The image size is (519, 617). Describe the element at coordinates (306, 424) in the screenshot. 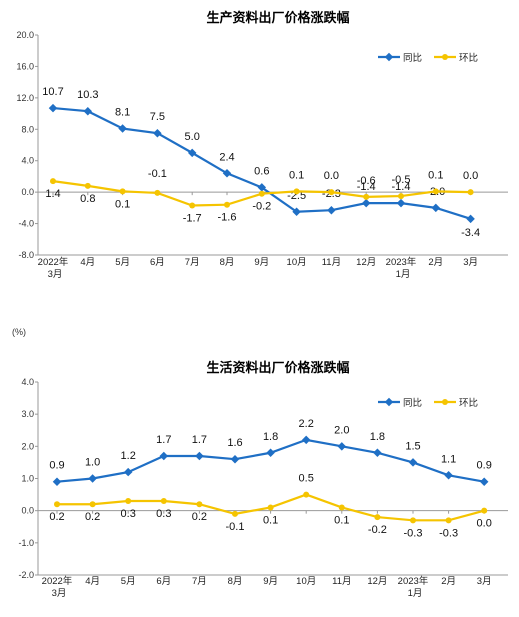

I see `data-label: 2.2` at that location.